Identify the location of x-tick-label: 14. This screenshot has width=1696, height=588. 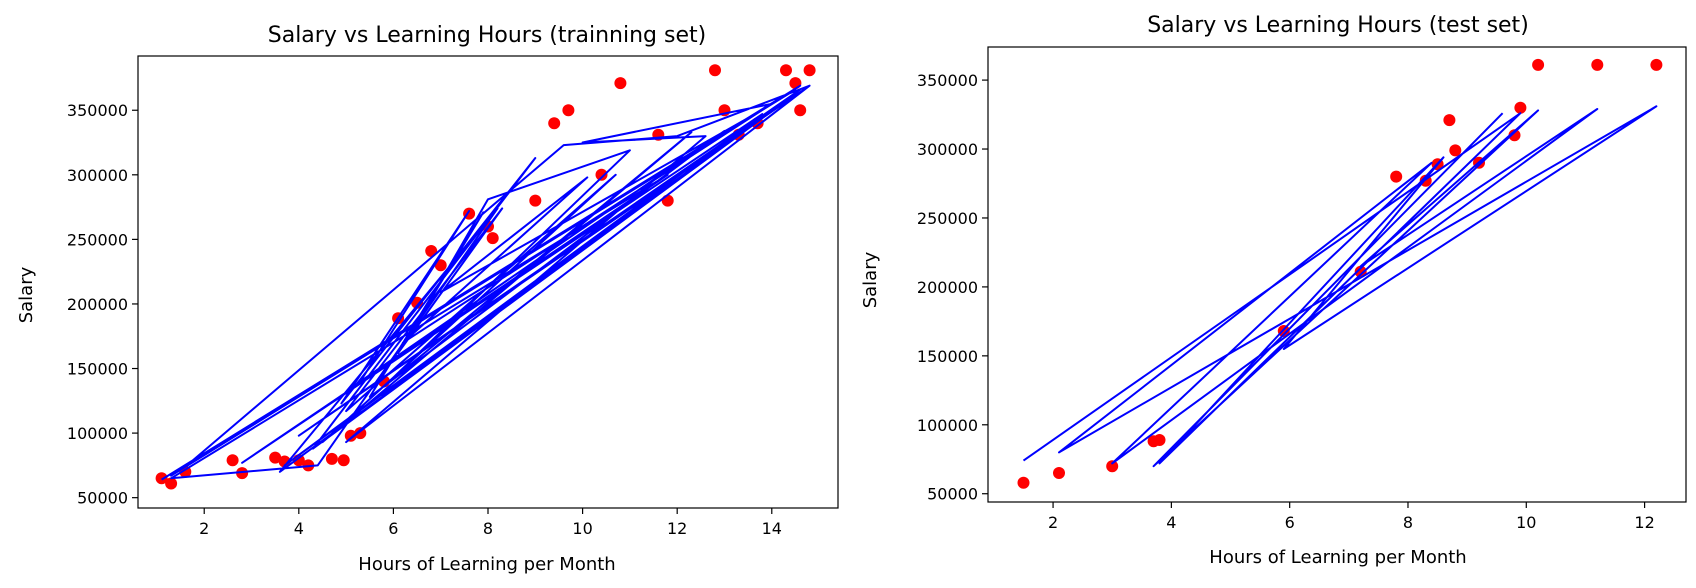
(772, 528).